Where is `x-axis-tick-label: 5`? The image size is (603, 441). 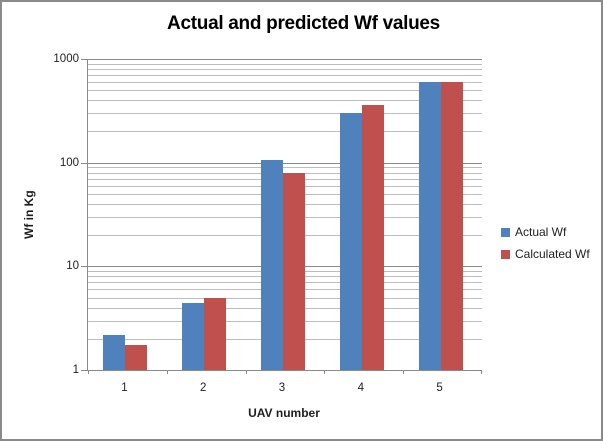
x-axis-tick-label: 5 is located at coordinates (439, 388).